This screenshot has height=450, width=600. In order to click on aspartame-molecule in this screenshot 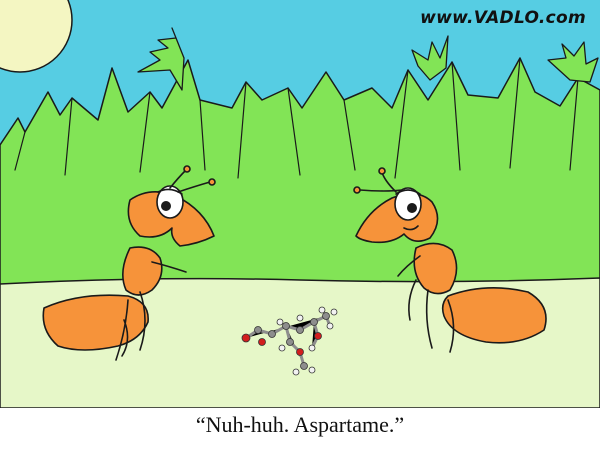, I will do `click(289, 341)`.